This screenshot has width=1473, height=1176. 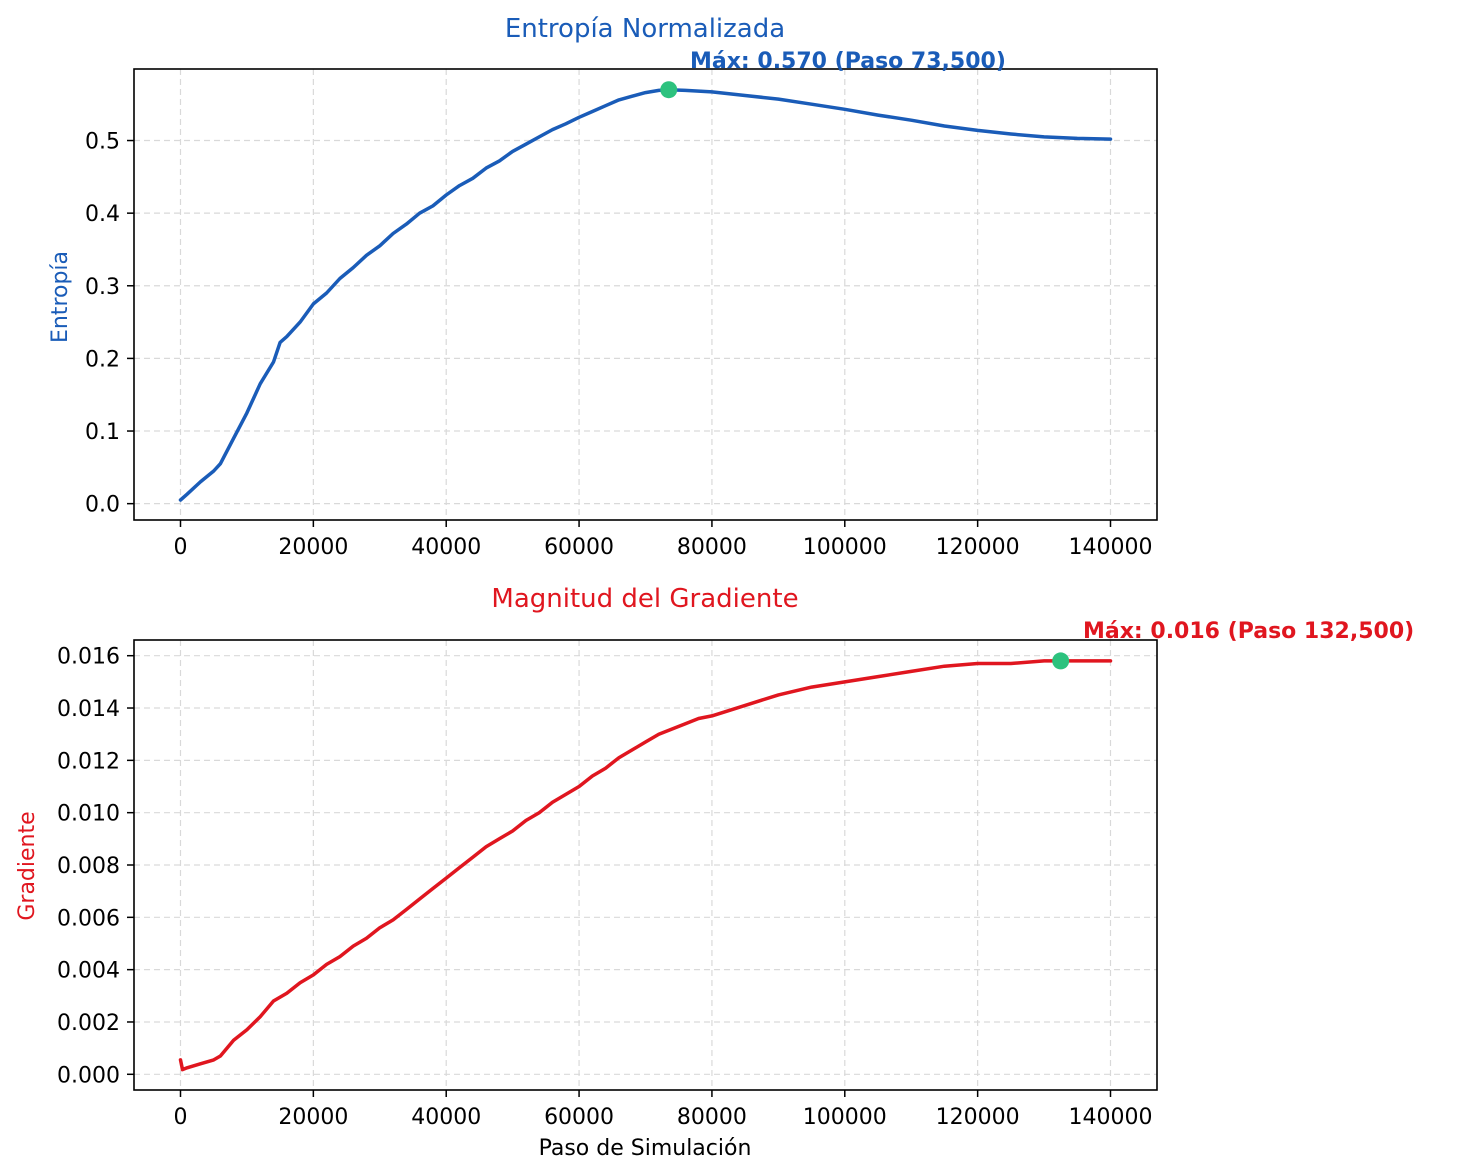 I want to click on entropy-x-tick-label-6: 120000, so click(x=978, y=547).